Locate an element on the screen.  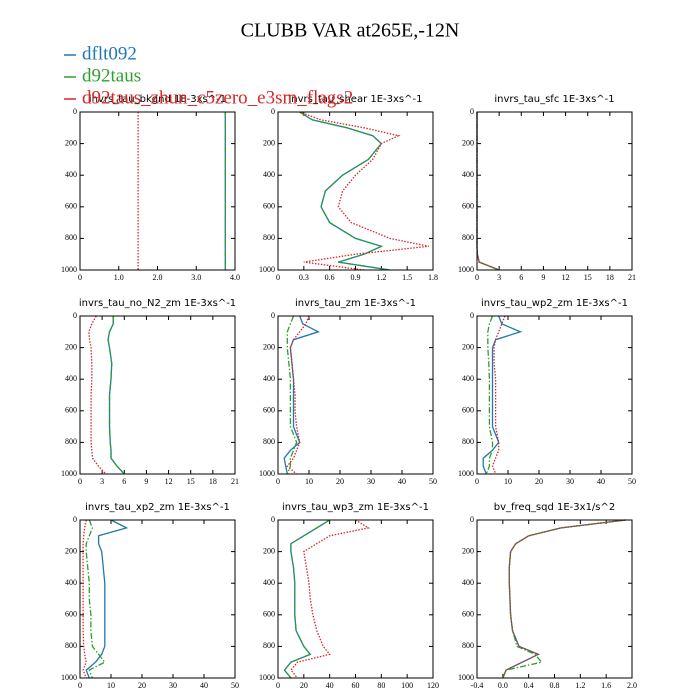
x-tick-label: 21 is located at coordinates (632, 277).